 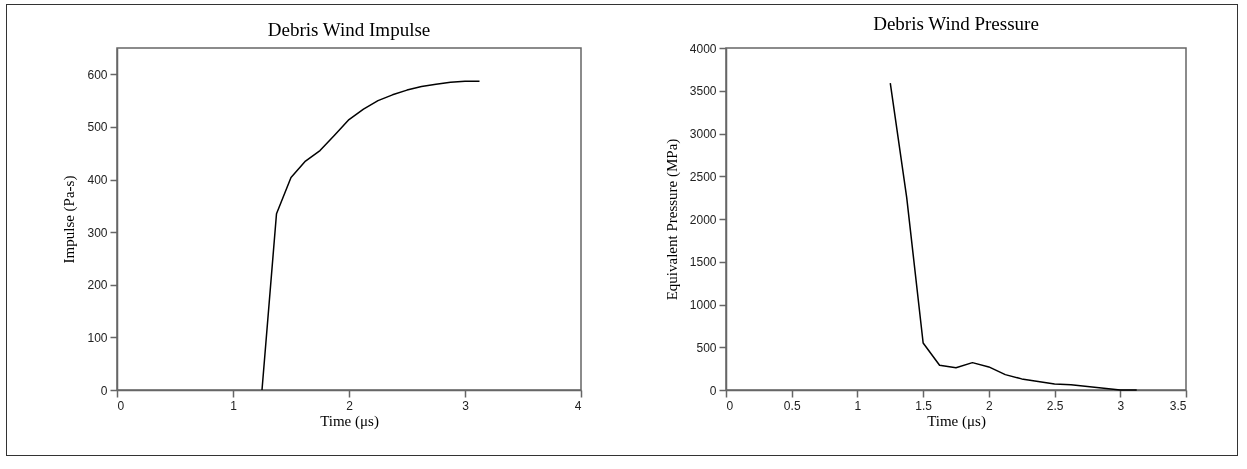 I want to click on y-tick-label: 200, so click(x=97, y=285).